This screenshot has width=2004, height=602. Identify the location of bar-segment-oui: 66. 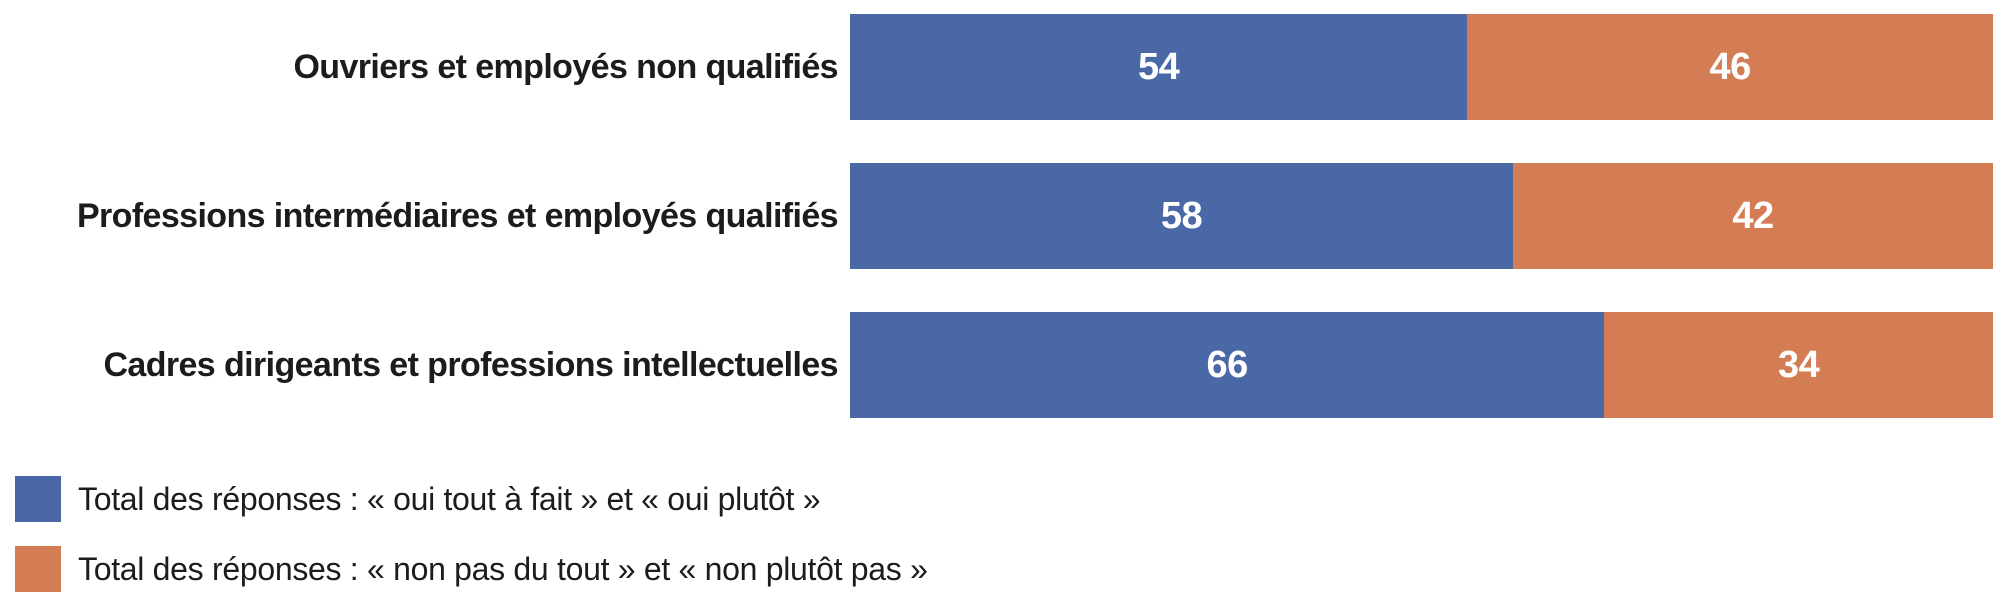
(1227, 365).